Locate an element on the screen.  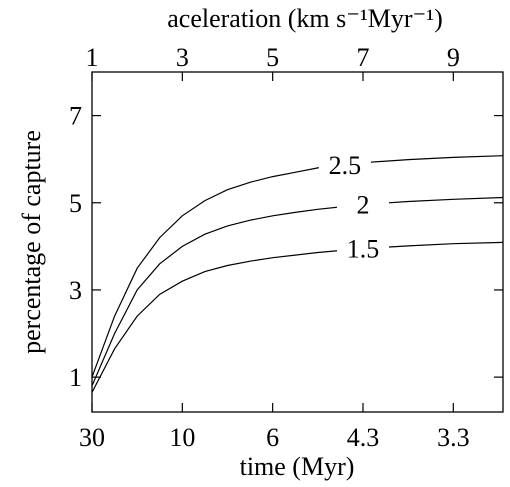
x-tick-label-top: 1 is located at coordinates (92, 57).